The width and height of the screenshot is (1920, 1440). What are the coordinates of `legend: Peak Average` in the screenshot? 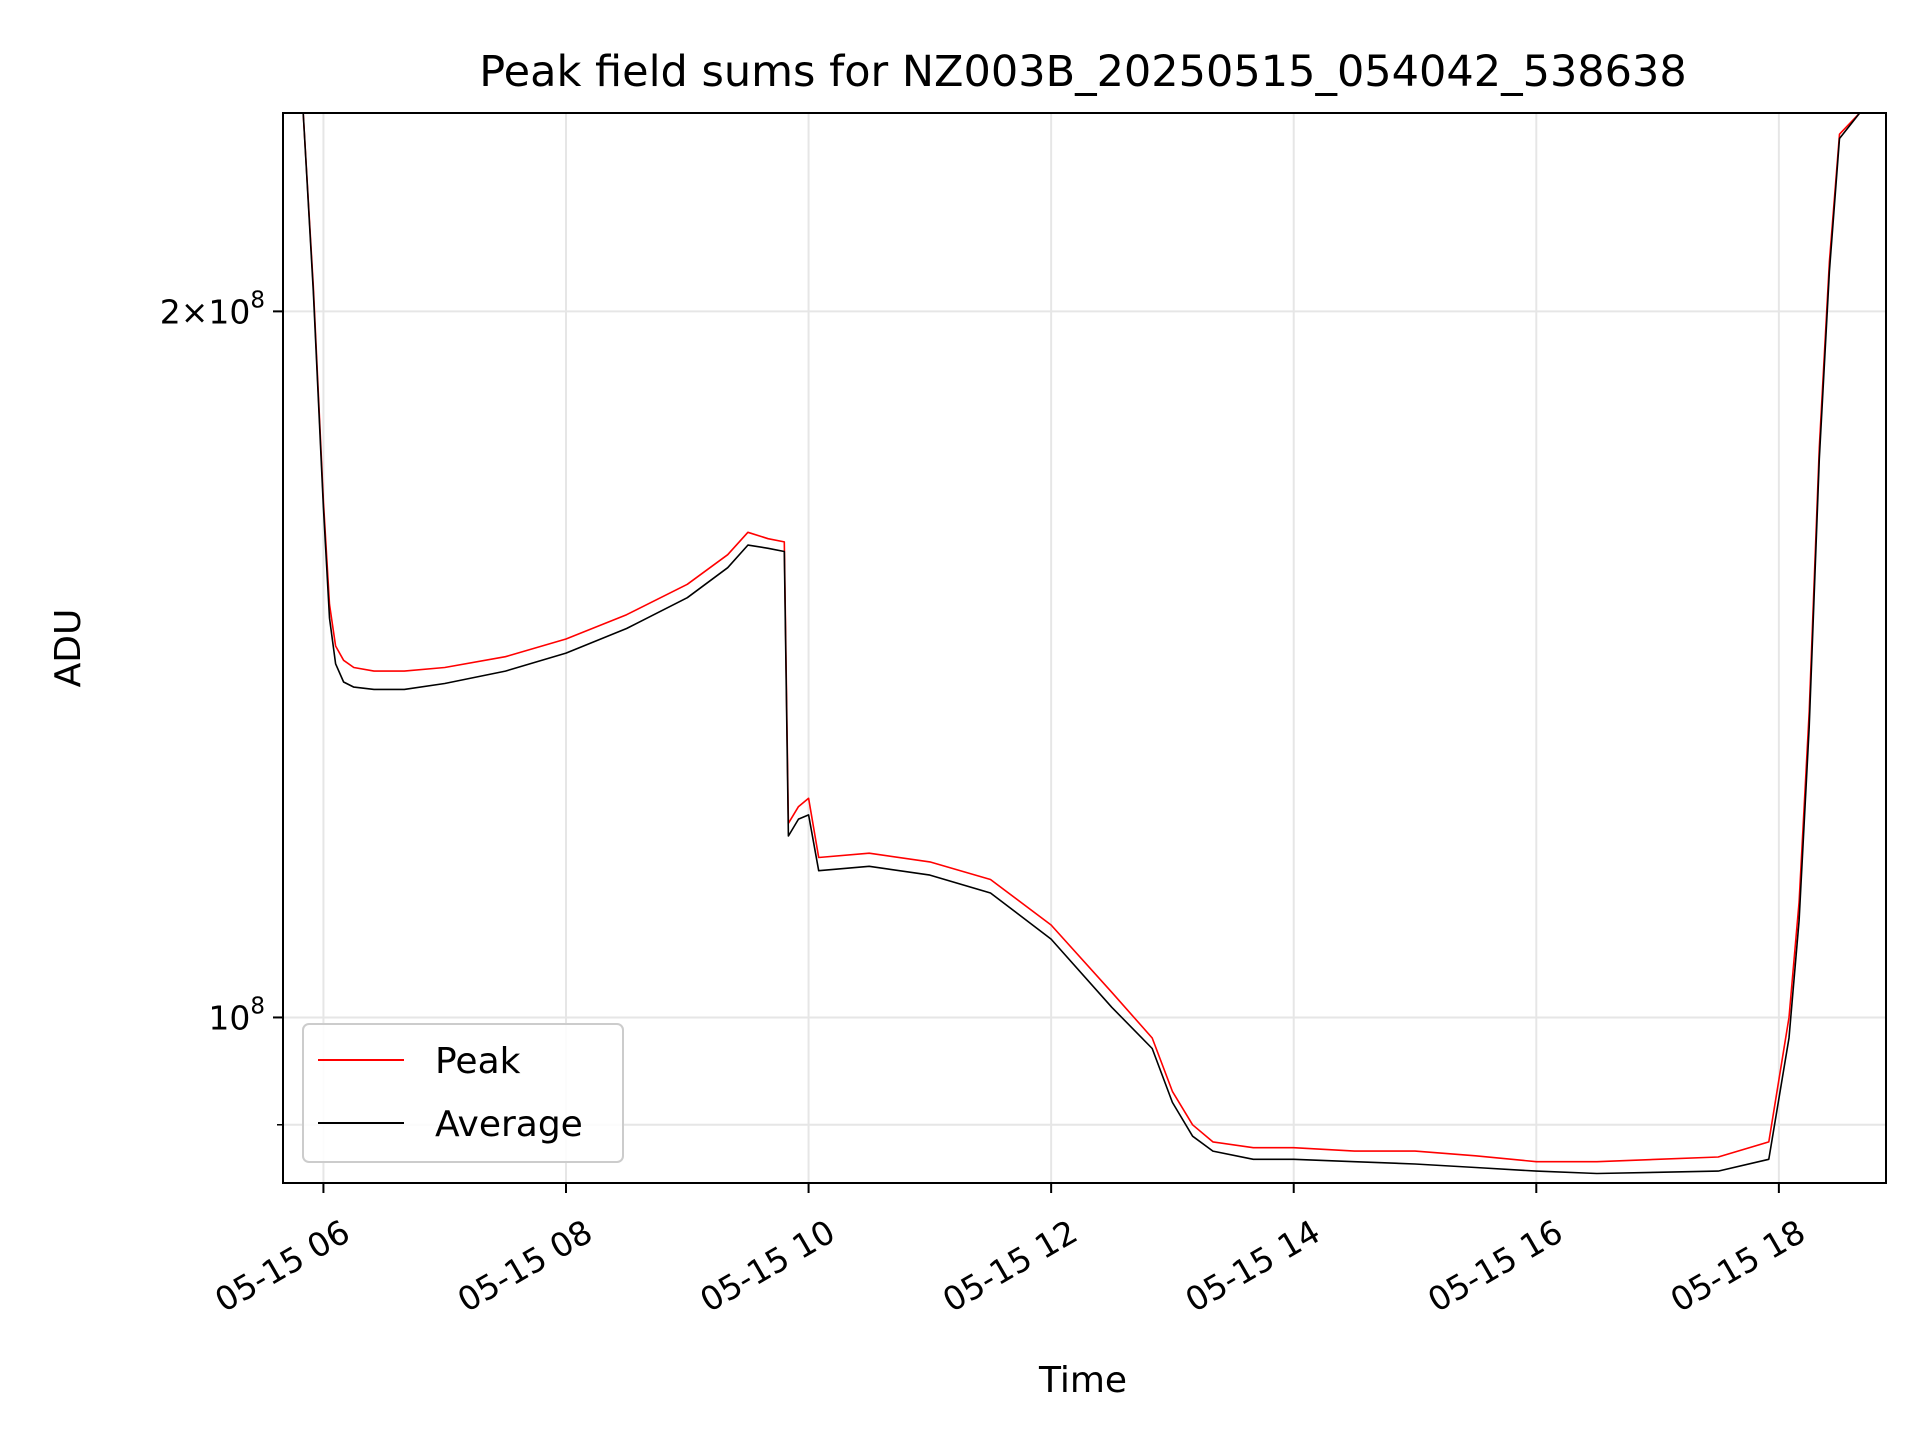 It's located at (463, 1093).